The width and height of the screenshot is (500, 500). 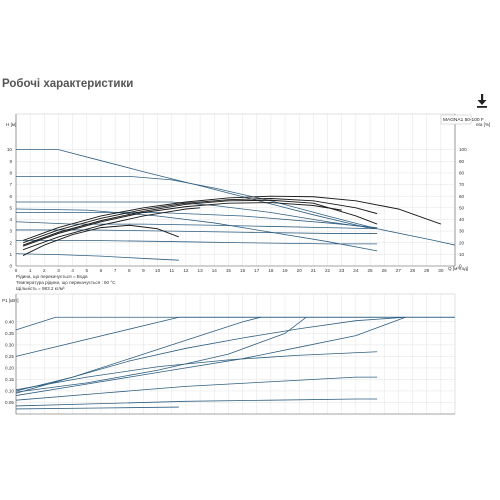 What do you see at coordinates (10, 231) in the screenshot?
I see `y-tick-label: 3` at bounding box center [10, 231].